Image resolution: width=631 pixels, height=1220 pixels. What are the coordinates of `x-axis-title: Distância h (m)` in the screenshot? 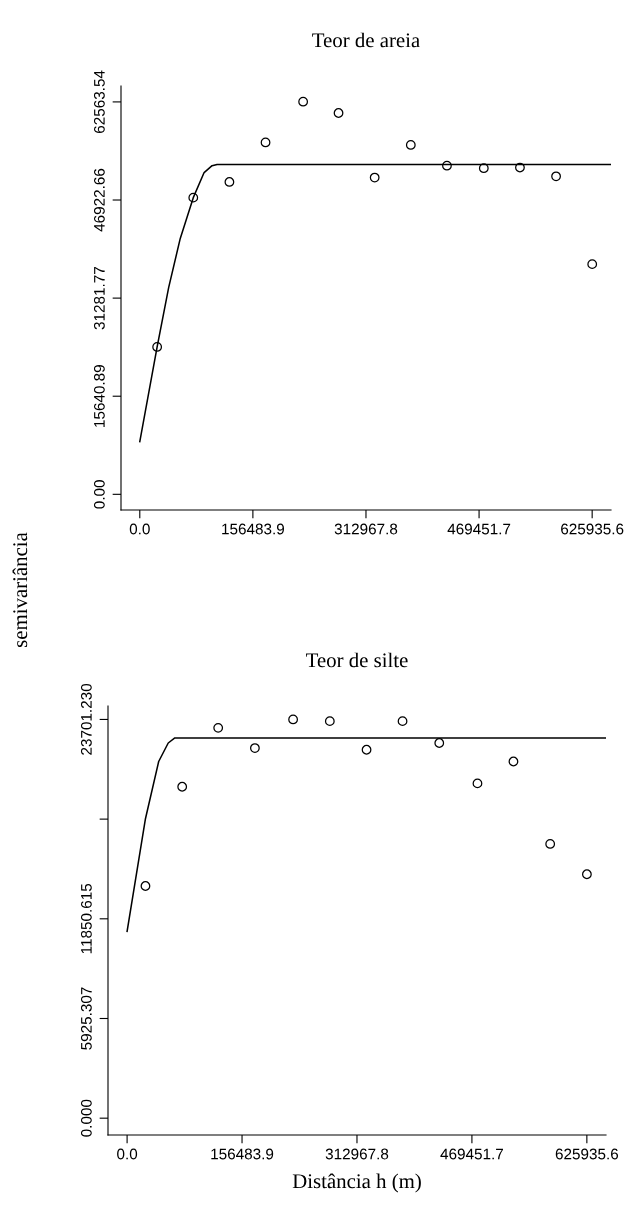 It's located at (356, 1183).